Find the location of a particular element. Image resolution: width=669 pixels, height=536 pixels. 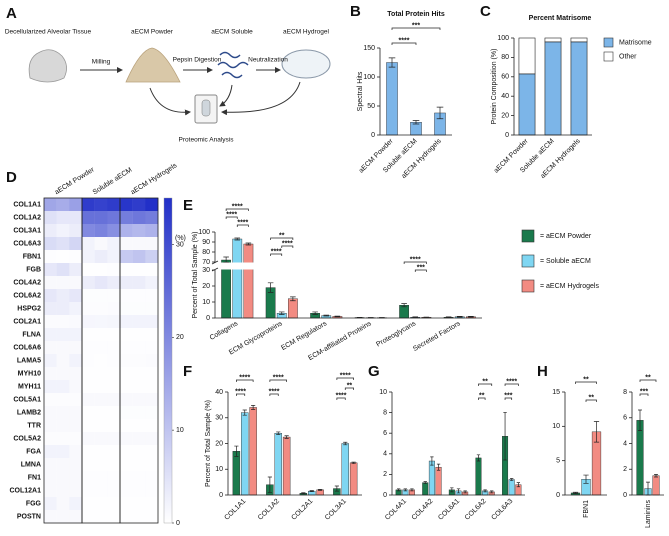

row-label: TTR is located at coordinates (34, 425).